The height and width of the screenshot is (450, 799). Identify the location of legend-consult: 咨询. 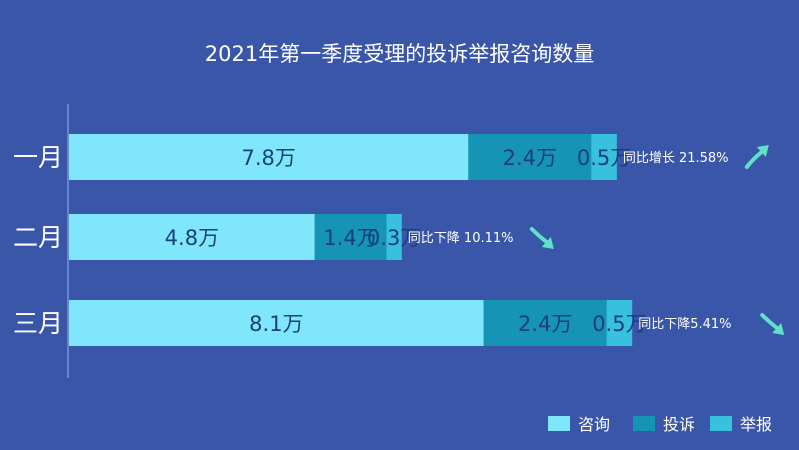
(579, 423).